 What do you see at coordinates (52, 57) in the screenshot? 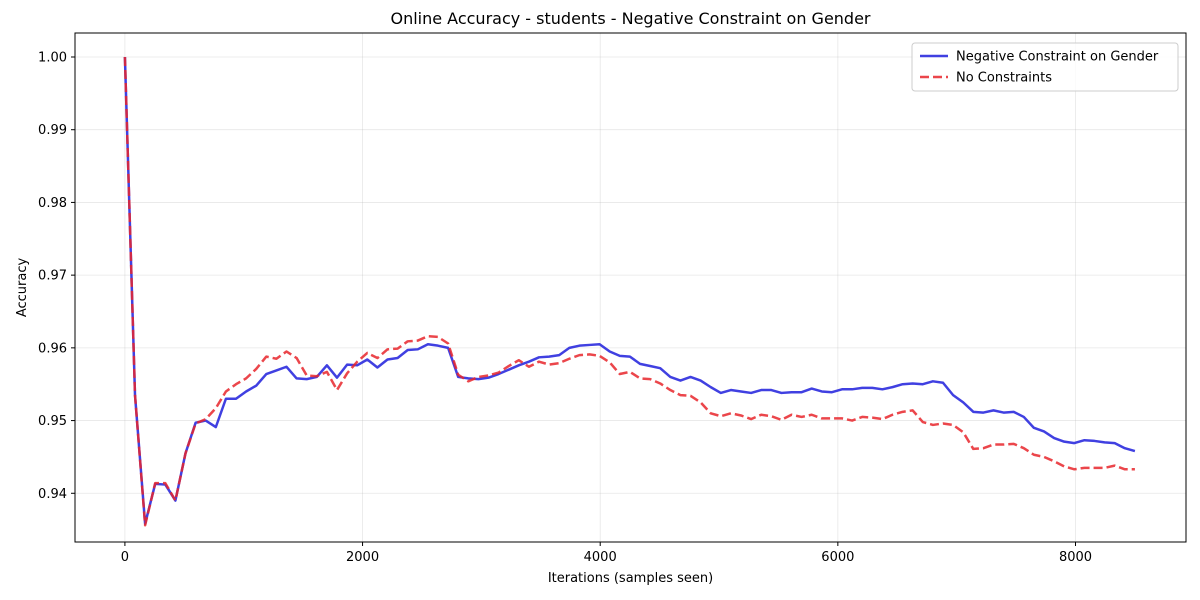
I see `y-tick-label: 1.00` at bounding box center [52, 57].